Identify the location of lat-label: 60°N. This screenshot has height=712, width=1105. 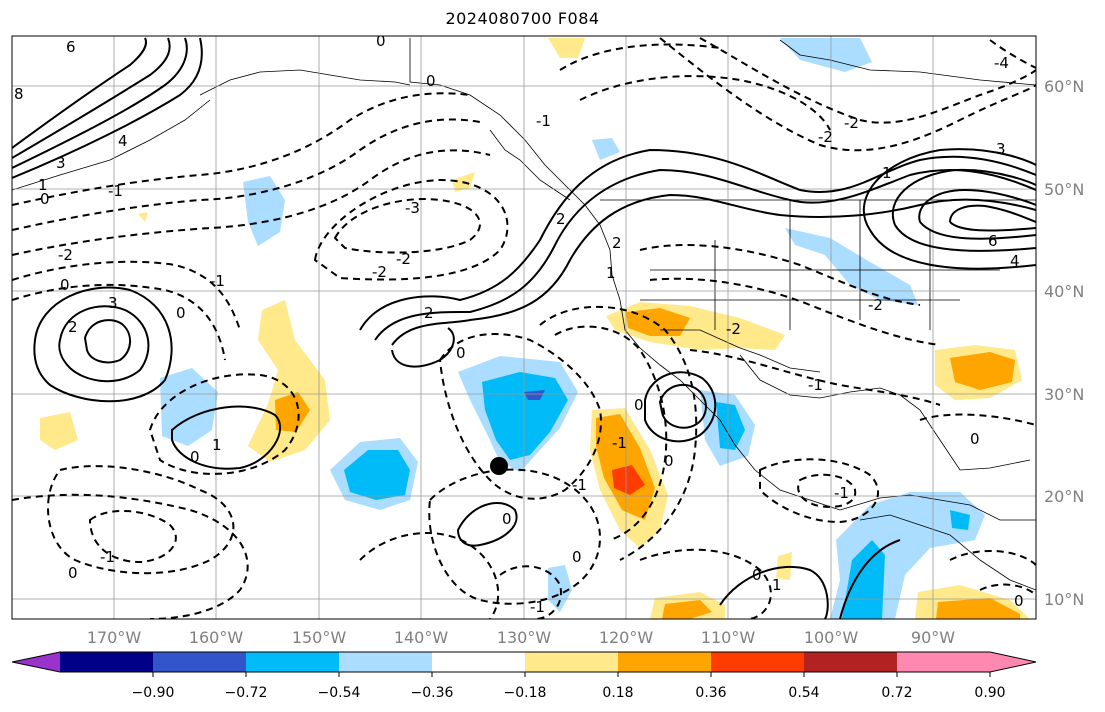
(1064, 86).